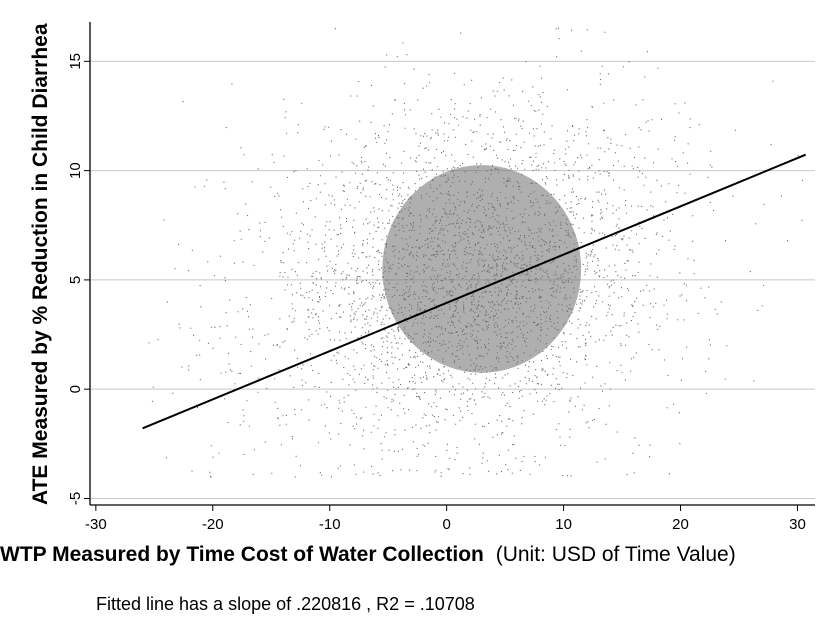  Describe the element at coordinates (75, 389) in the screenshot. I see `y-tick-label: 0` at that location.